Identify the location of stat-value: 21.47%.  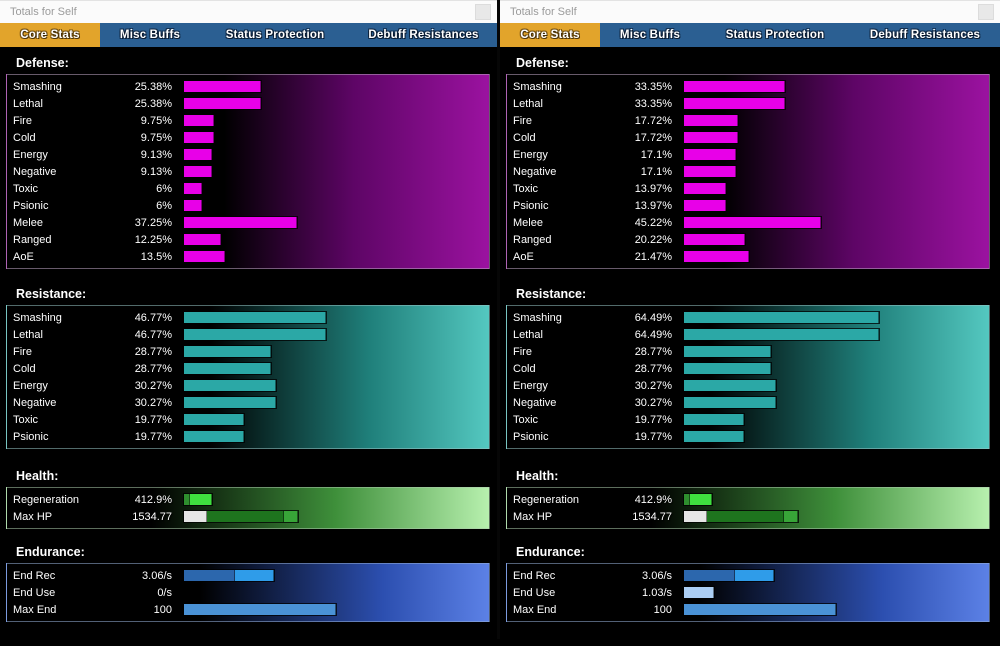
(653, 256).